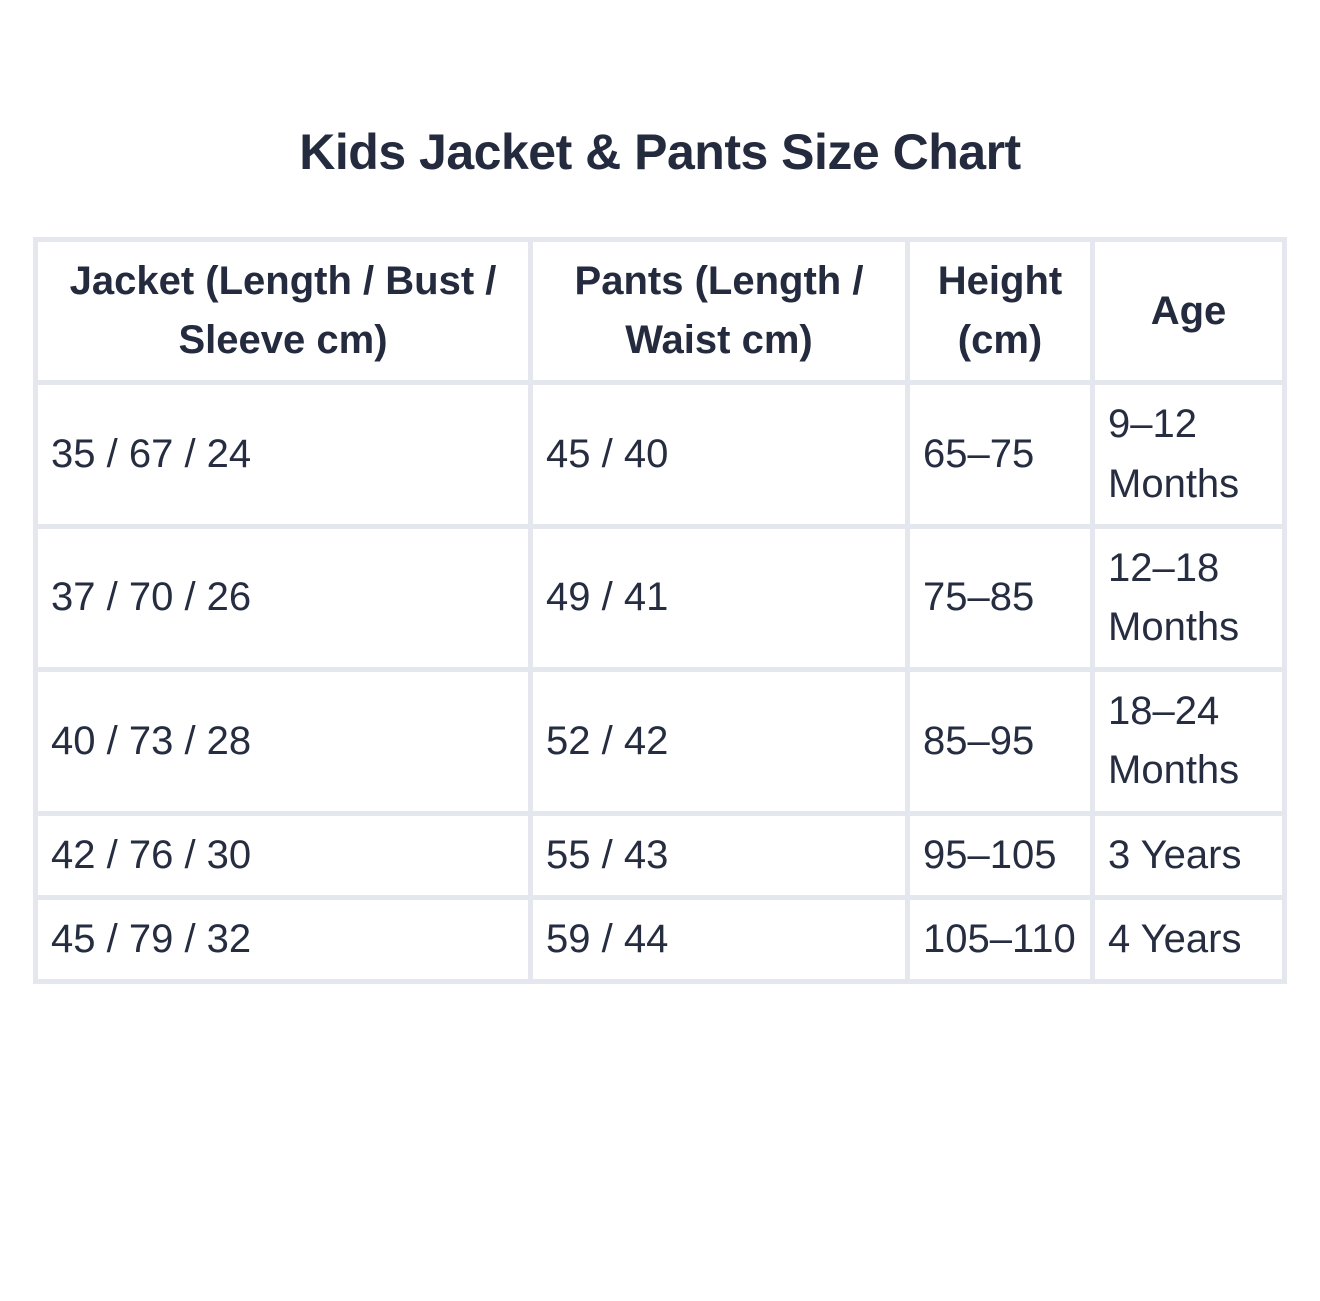  I want to click on cell-jacket: 42 / 76 / 30, so click(283, 855).